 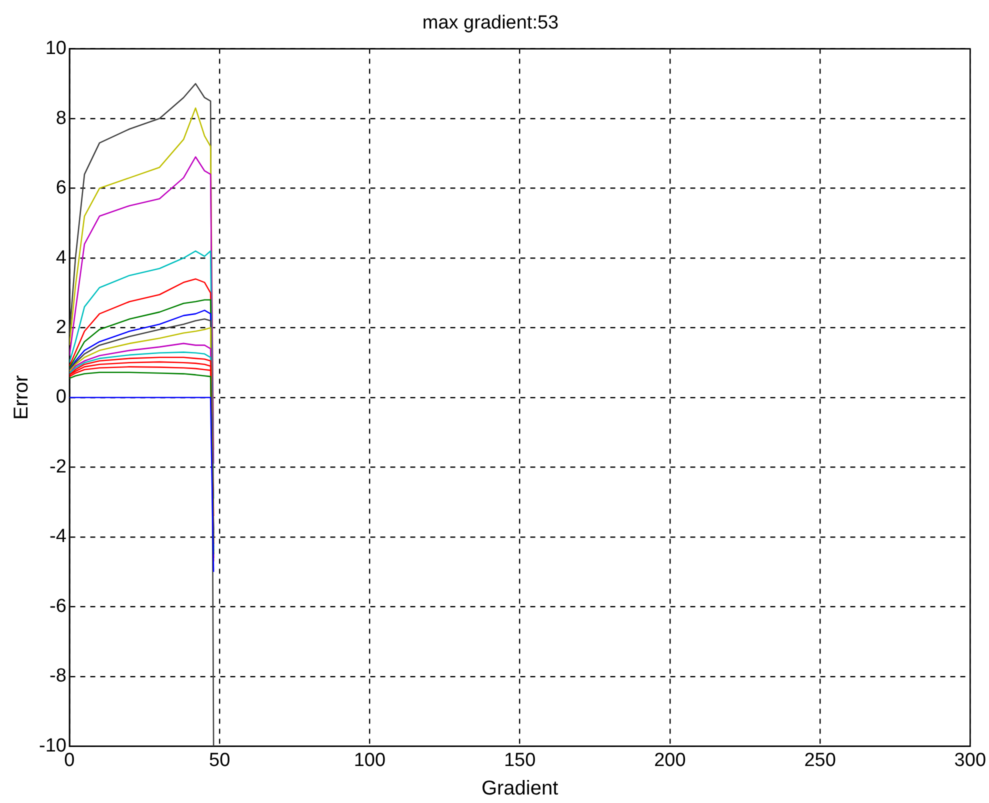 I want to click on y-tick-label: 2, so click(x=61, y=327).